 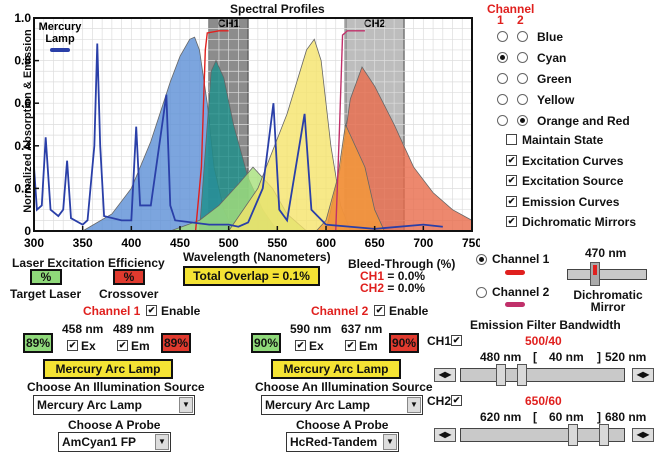 I want to click on ch2-filter-width: 60 nm, so click(x=566, y=417).